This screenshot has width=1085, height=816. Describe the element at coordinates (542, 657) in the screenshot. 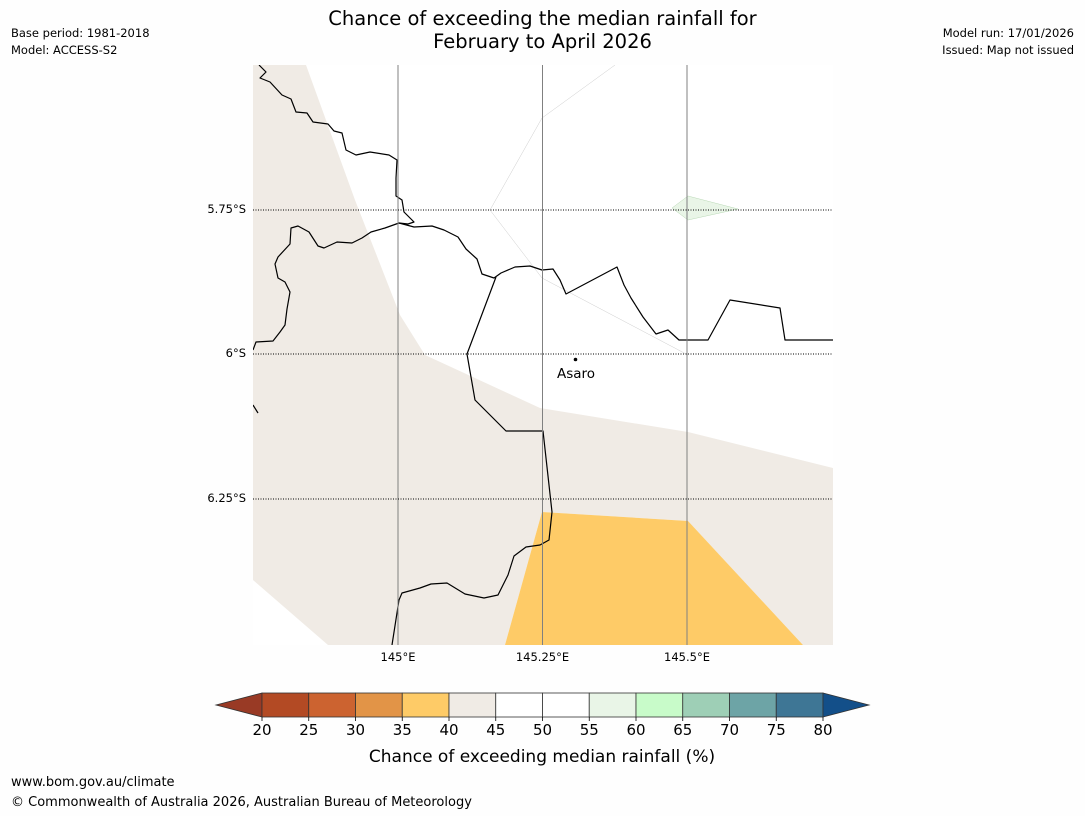

I see `lon-label-145-25e: 145.25°E` at that location.